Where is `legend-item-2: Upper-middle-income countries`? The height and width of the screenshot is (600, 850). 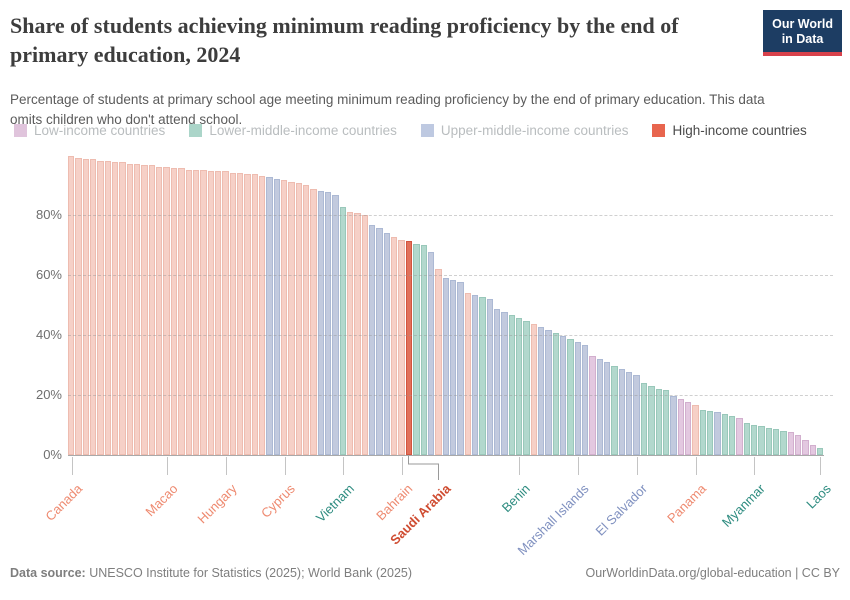 legend-item-2: Upper-middle-income countries is located at coordinates (524, 130).